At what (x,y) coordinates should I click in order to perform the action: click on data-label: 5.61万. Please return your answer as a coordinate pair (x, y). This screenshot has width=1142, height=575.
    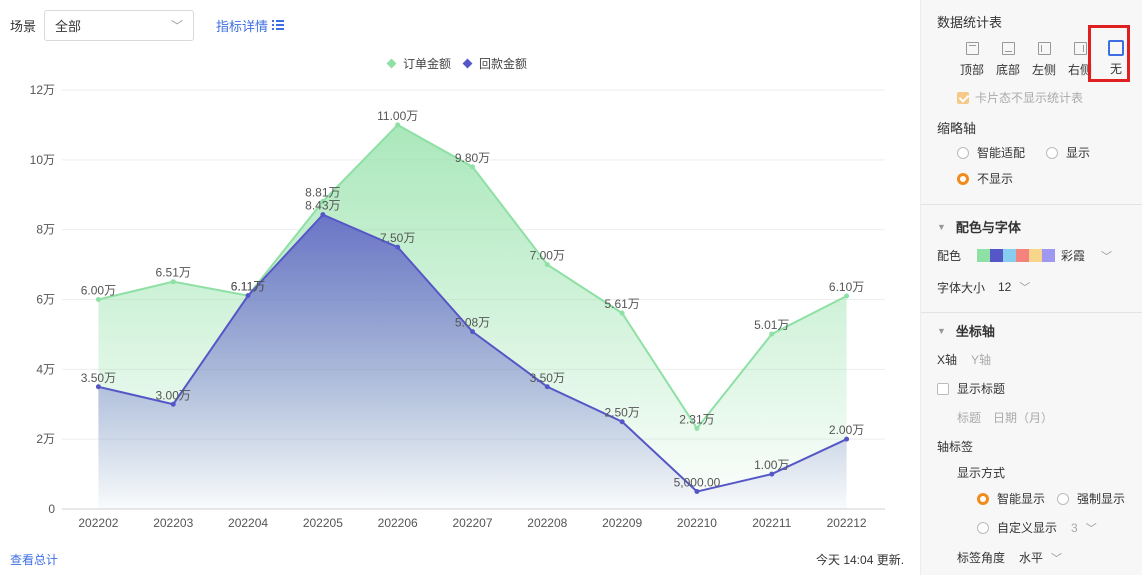
    Looking at the image, I should click on (621, 304).